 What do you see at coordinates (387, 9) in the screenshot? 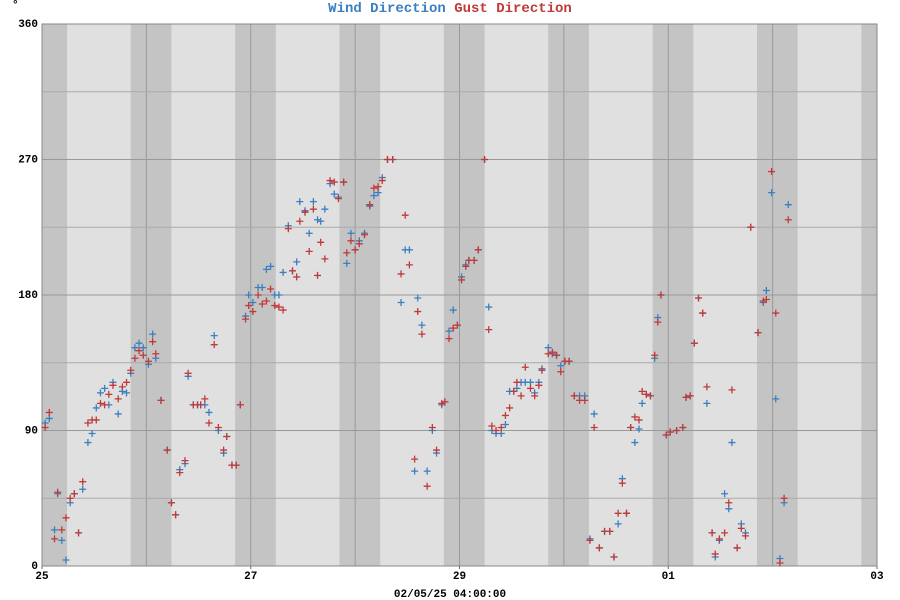
I see `legend-entry: Wind Direction` at bounding box center [387, 9].